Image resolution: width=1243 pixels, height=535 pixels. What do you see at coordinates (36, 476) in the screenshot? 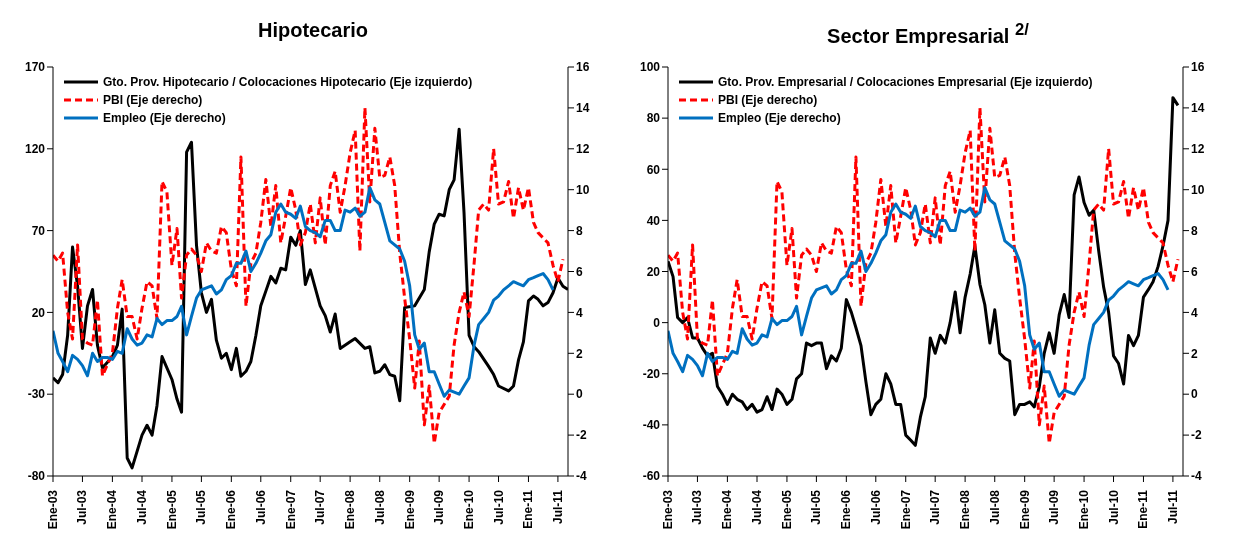
I see `y-tick-label: -80` at bounding box center [36, 476].